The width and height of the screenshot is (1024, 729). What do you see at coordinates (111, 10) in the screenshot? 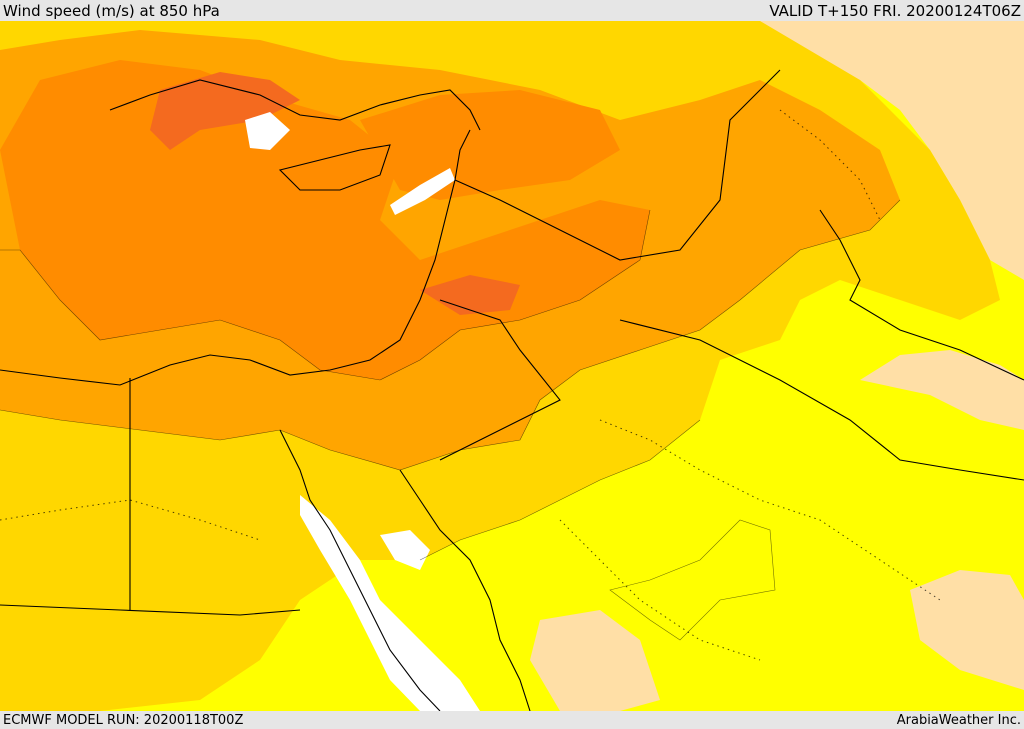
I see `map-title: Wind speed (m/s) at 850 hPa` at bounding box center [111, 10].